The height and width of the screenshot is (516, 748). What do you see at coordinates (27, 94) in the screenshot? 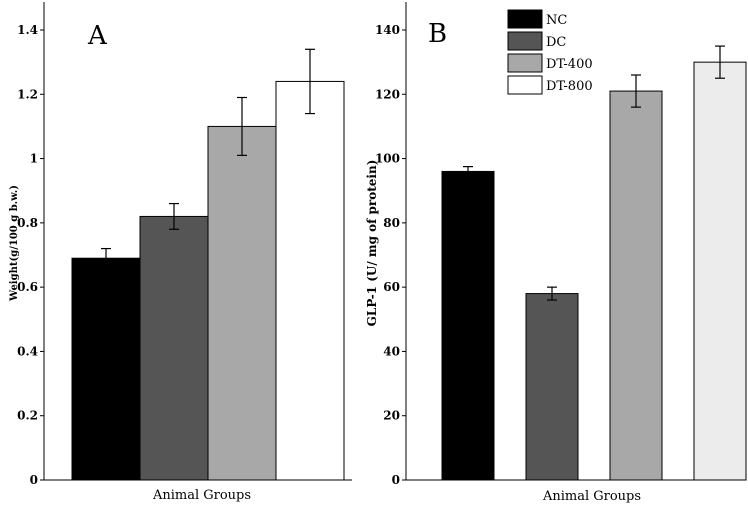
I see `panel-a-y-tick-label: 1.2` at bounding box center [27, 94].